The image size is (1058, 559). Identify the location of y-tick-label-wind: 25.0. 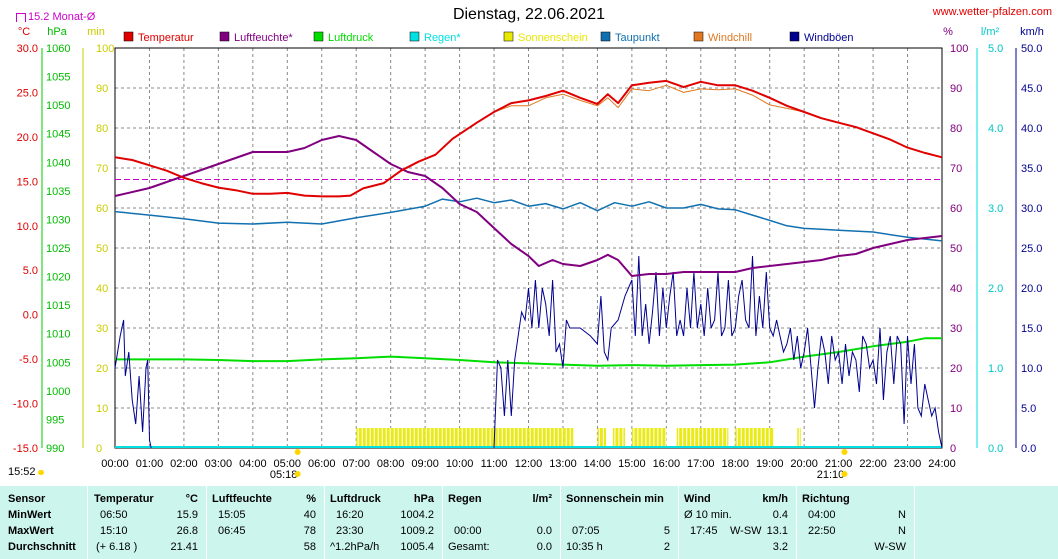
(1031, 249).